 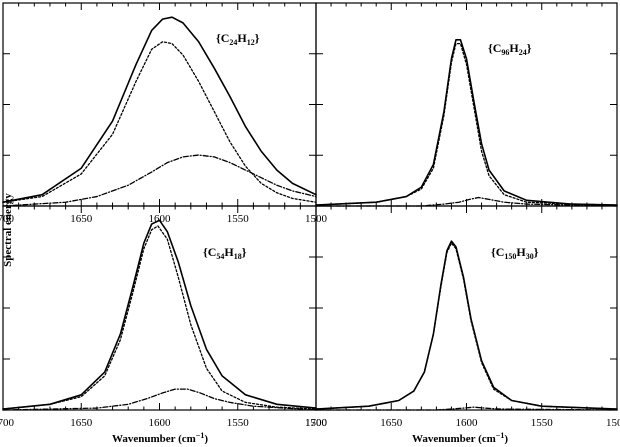 I want to click on x-axis-title-right: Wavenumber (cm−1), so click(x=460, y=438).